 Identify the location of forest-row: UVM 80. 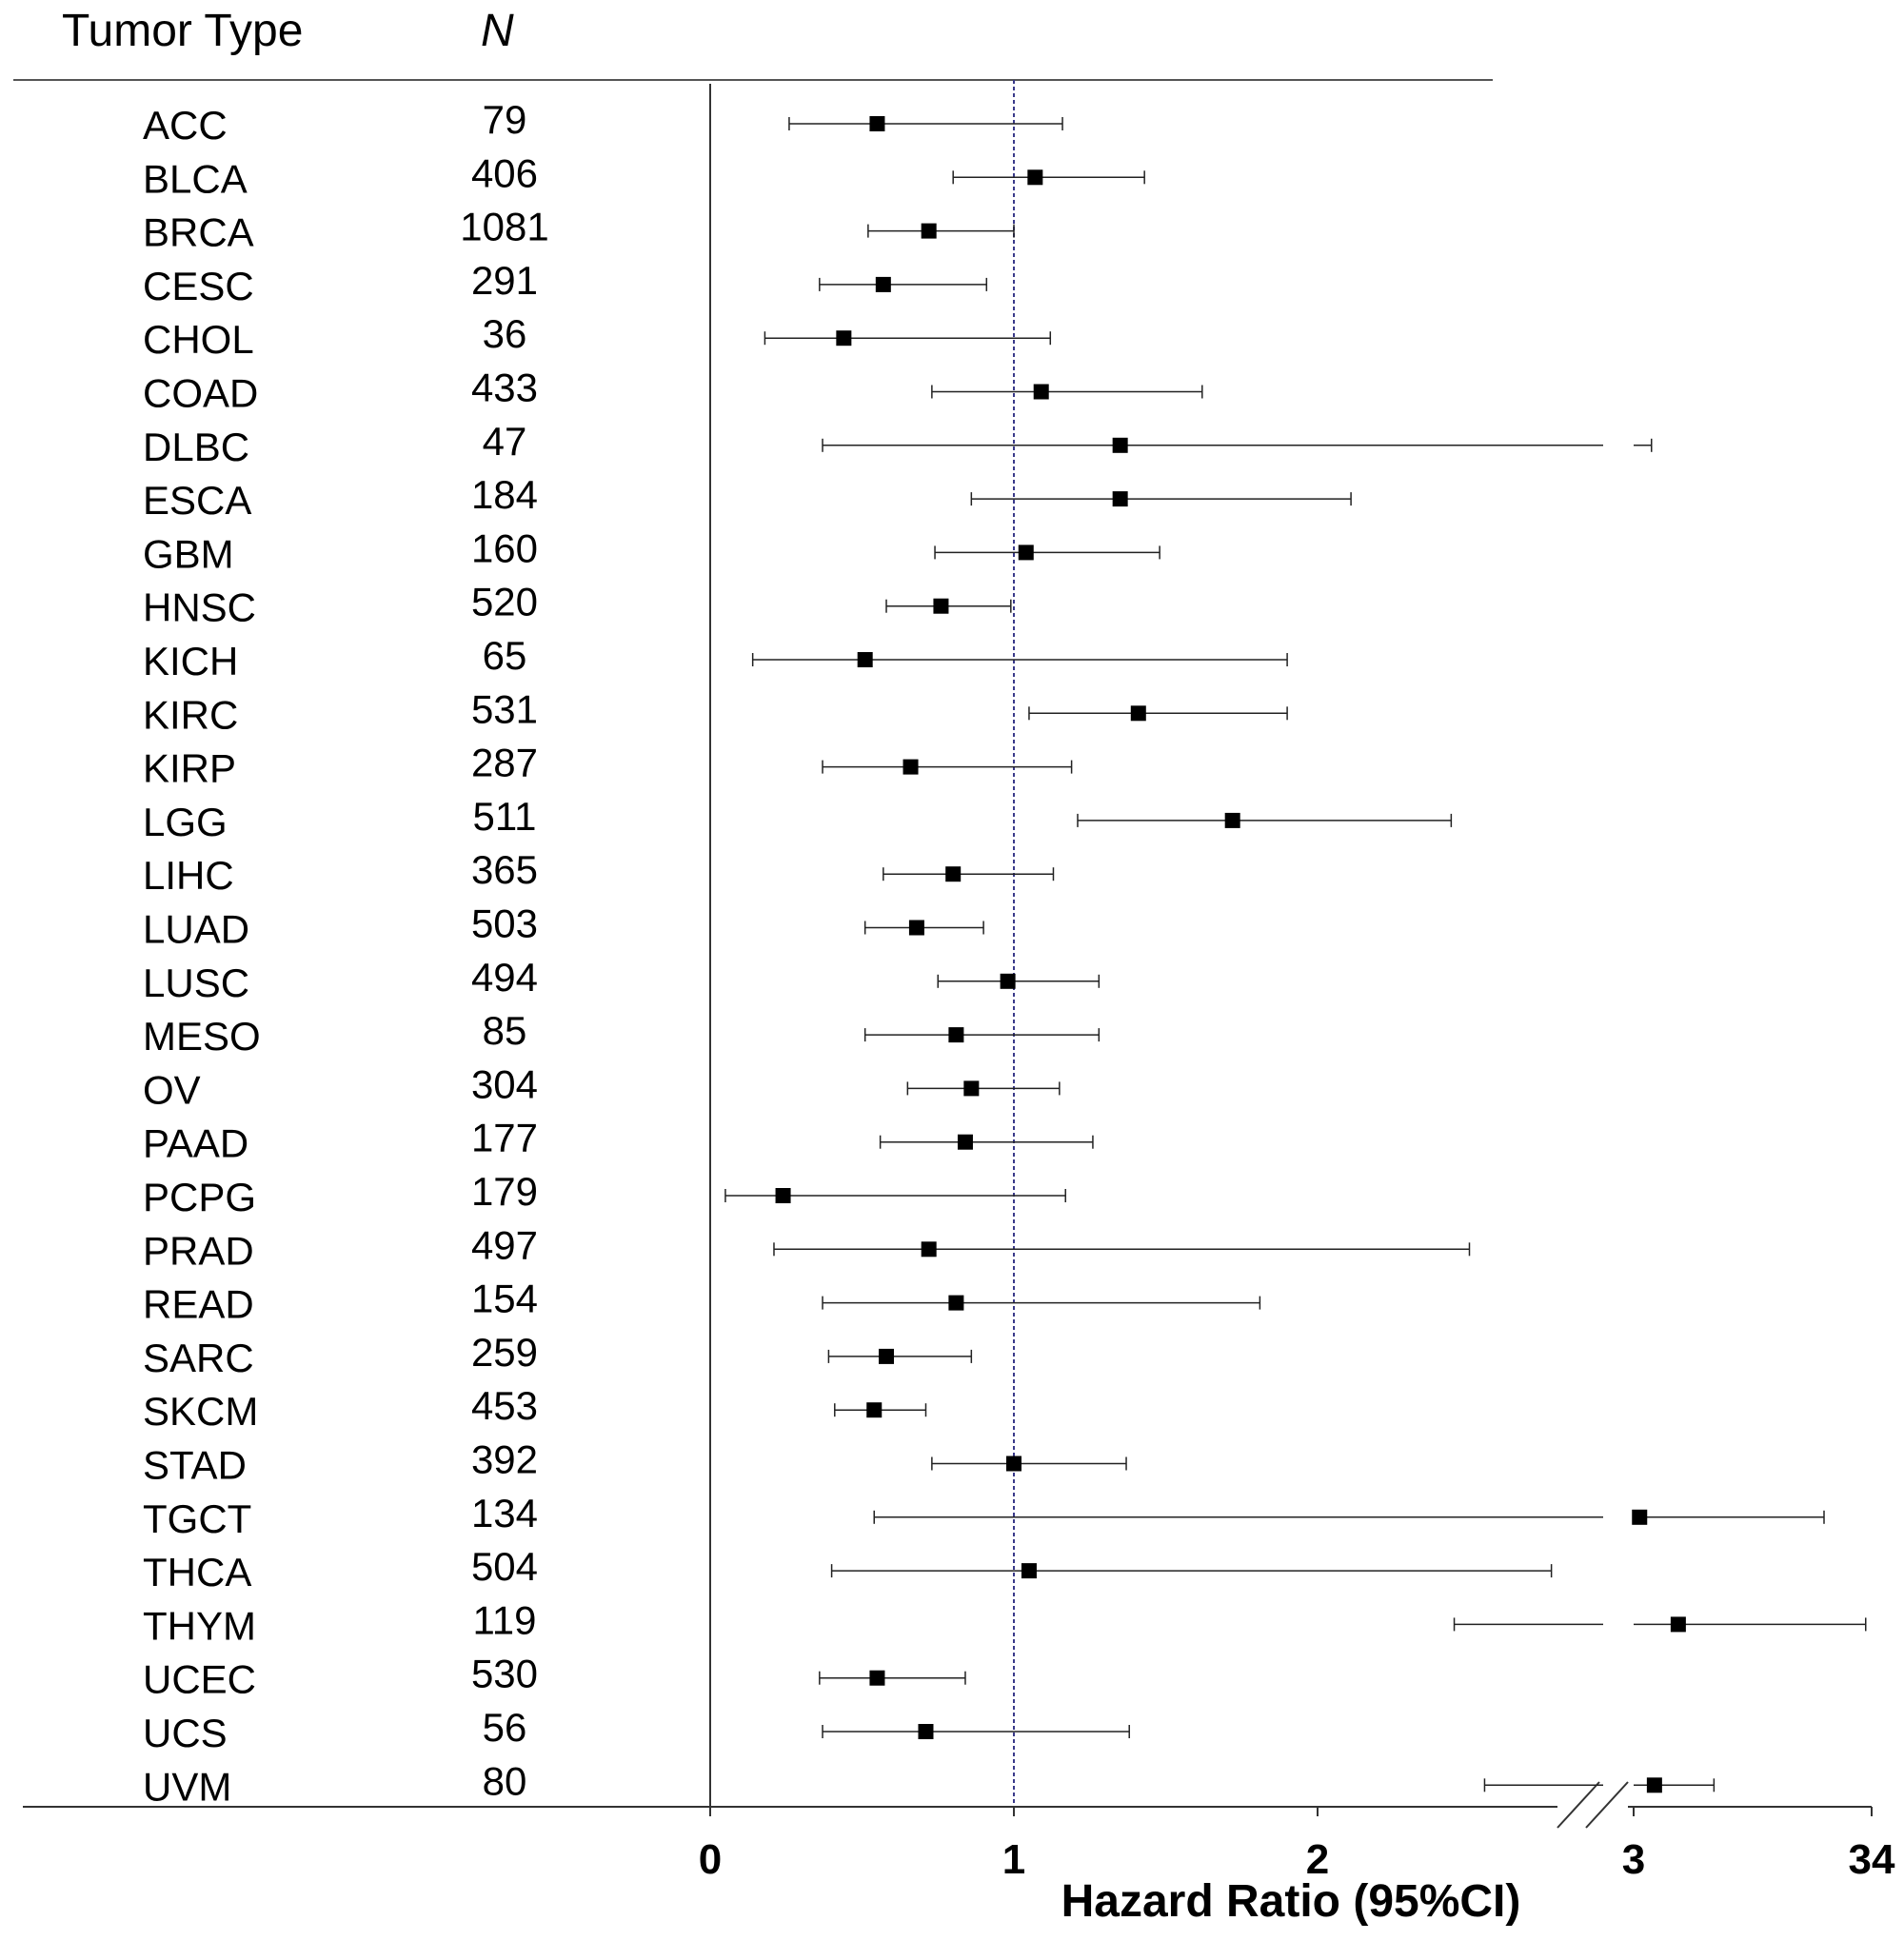
(929, 1783).